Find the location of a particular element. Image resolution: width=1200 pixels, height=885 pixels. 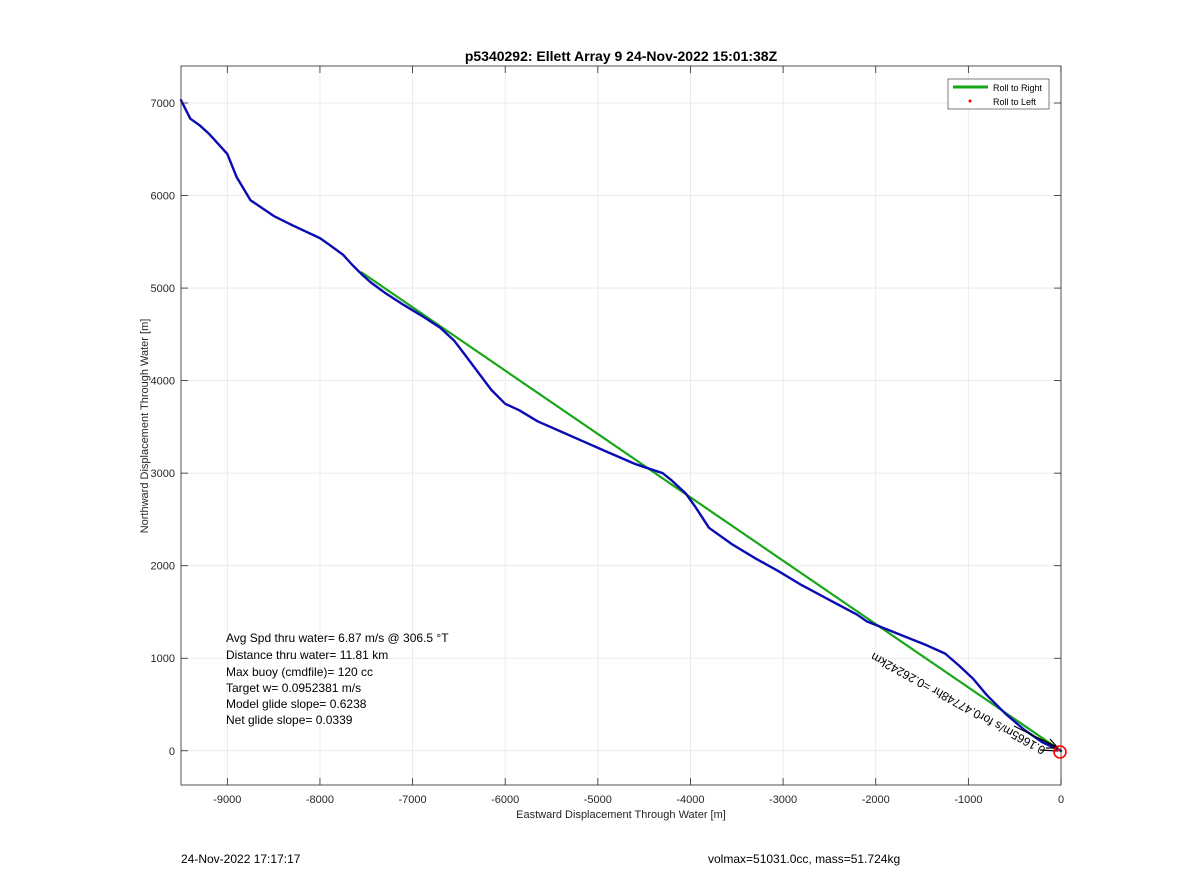

roll-to-left-dot is located at coordinates (1058, 750).